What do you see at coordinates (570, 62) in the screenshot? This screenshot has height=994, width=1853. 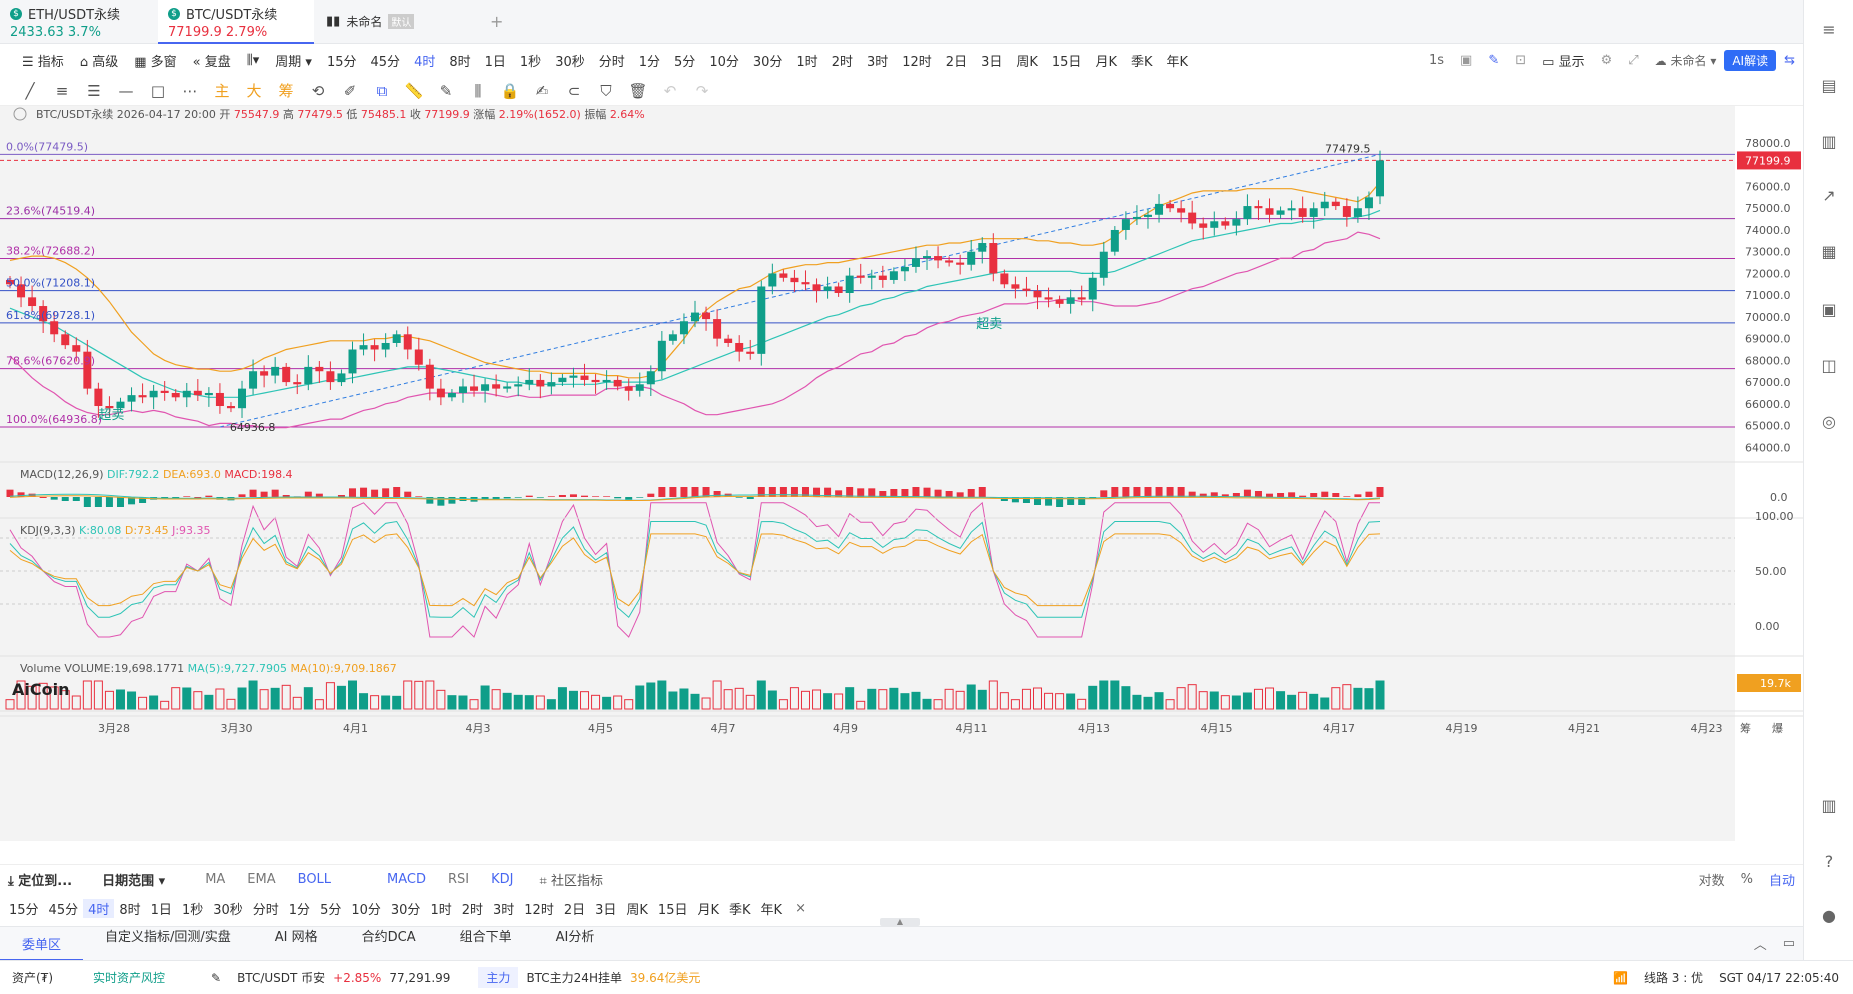 I see `interval-6: 30秒` at bounding box center [570, 62].